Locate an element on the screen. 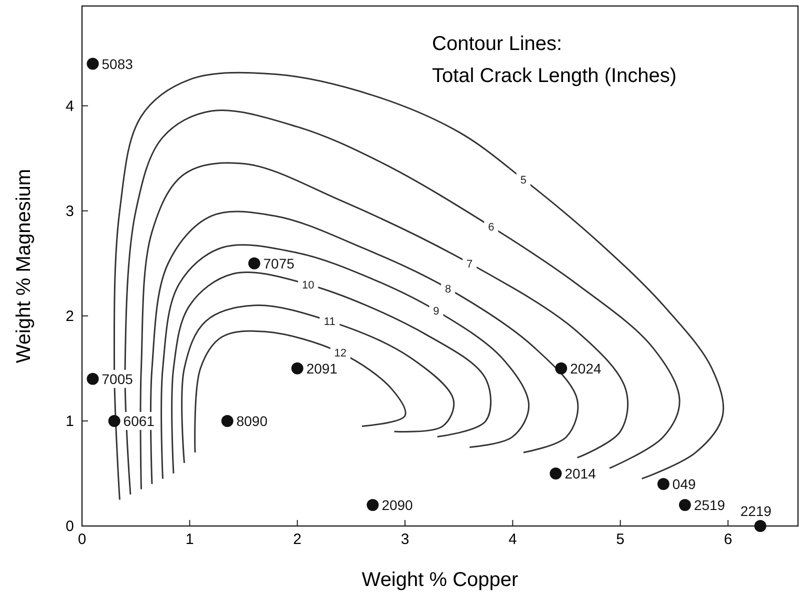 Image resolution: width=802 pixels, height=598 pixels. annotation: 7075 is located at coordinates (279, 263).